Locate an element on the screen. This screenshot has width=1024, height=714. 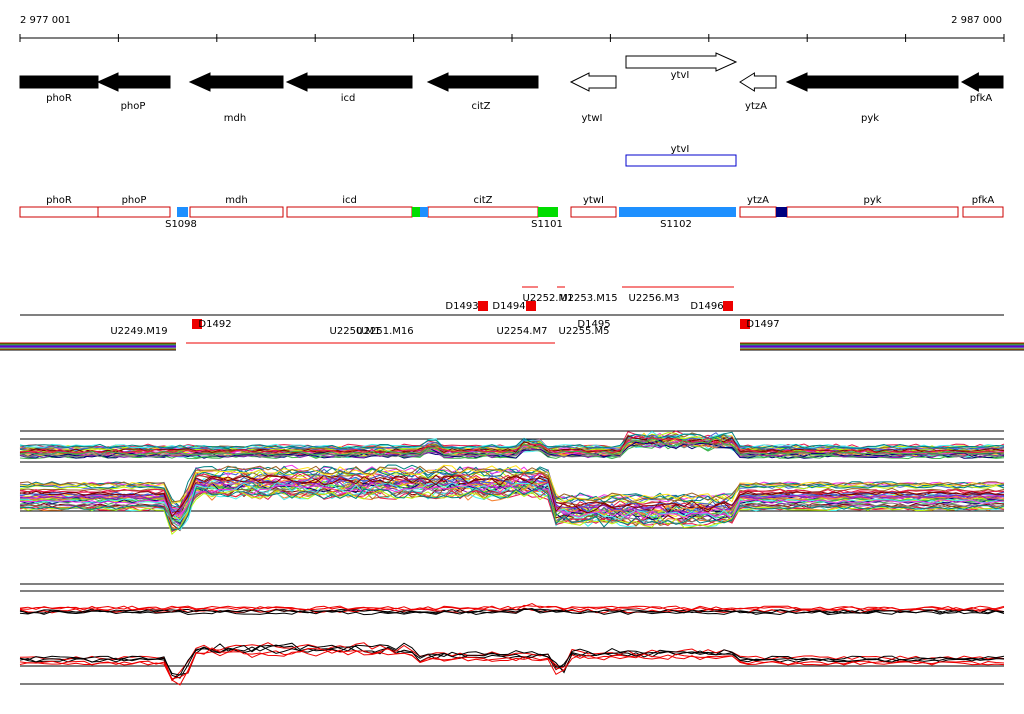
gene-label: ytvI is located at coordinates (680, 75).